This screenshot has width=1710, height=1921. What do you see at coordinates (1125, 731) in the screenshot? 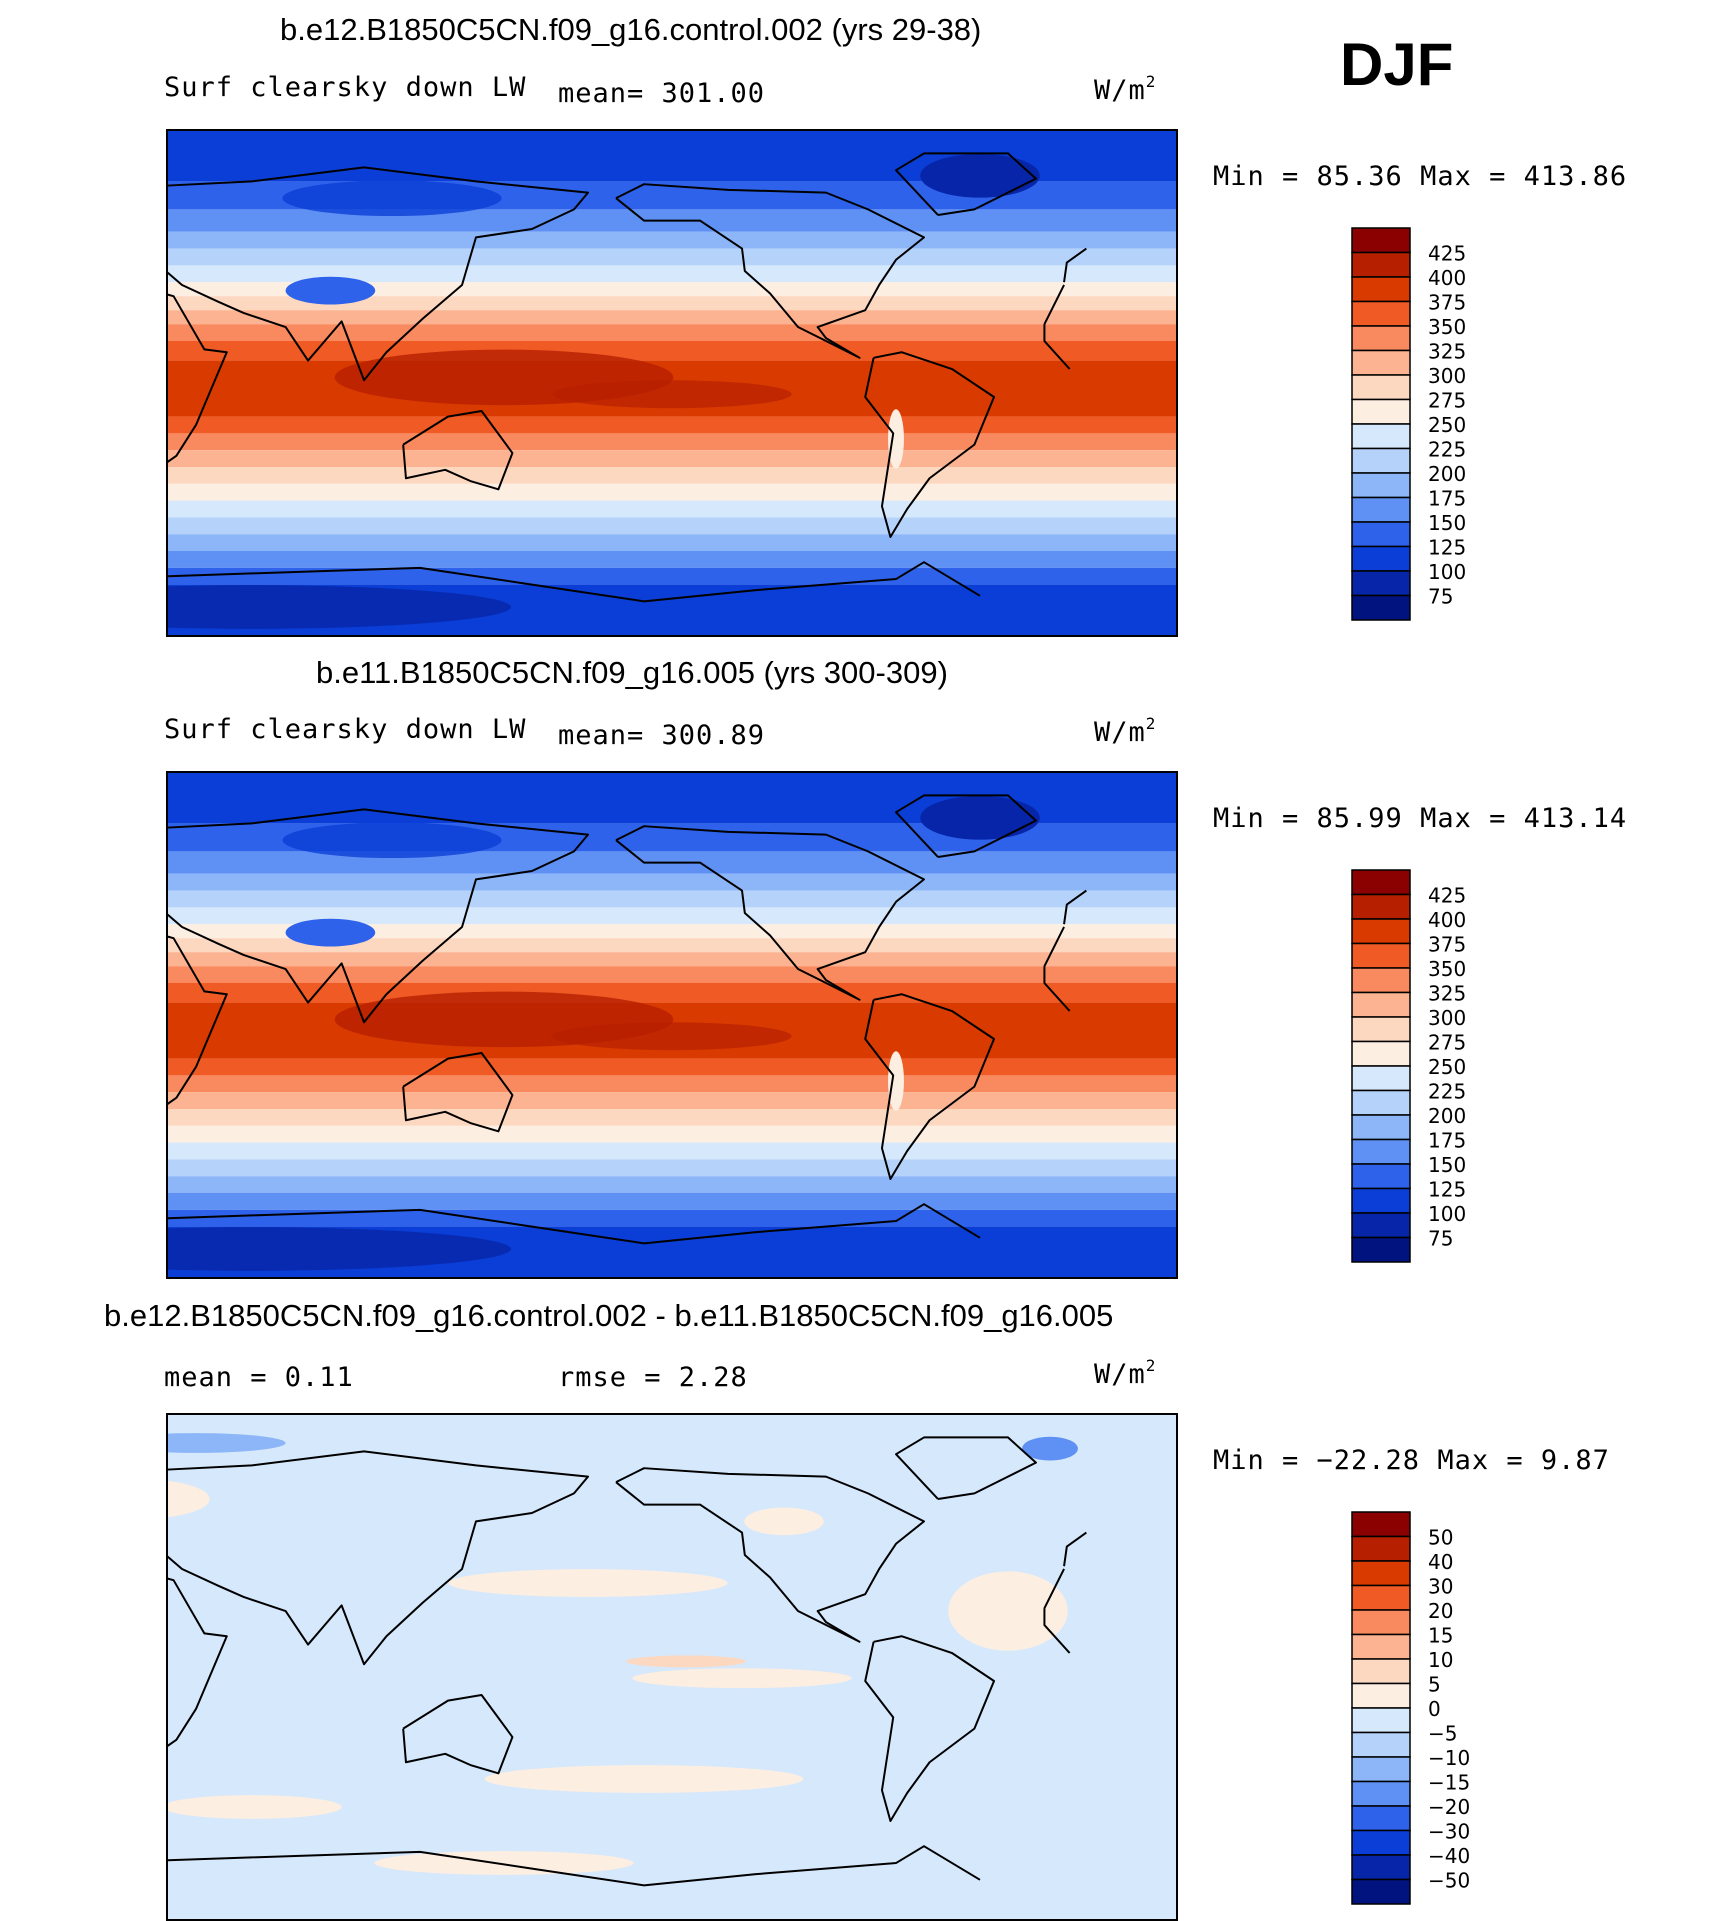
I see `panel-2-units: W/m2` at bounding box center [1125, 731].